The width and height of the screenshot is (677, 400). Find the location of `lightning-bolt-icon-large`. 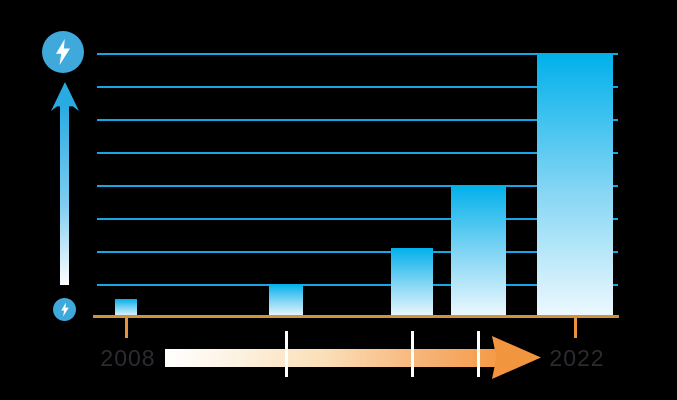

lightning-bolt-icon-large is located at coordinates (63, 52).